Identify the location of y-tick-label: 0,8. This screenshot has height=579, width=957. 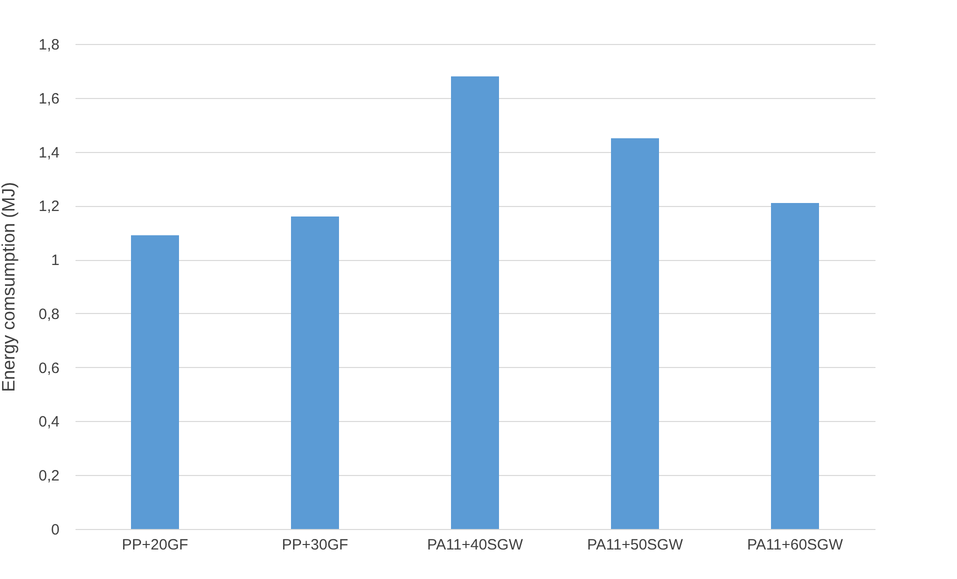
(49, 314).